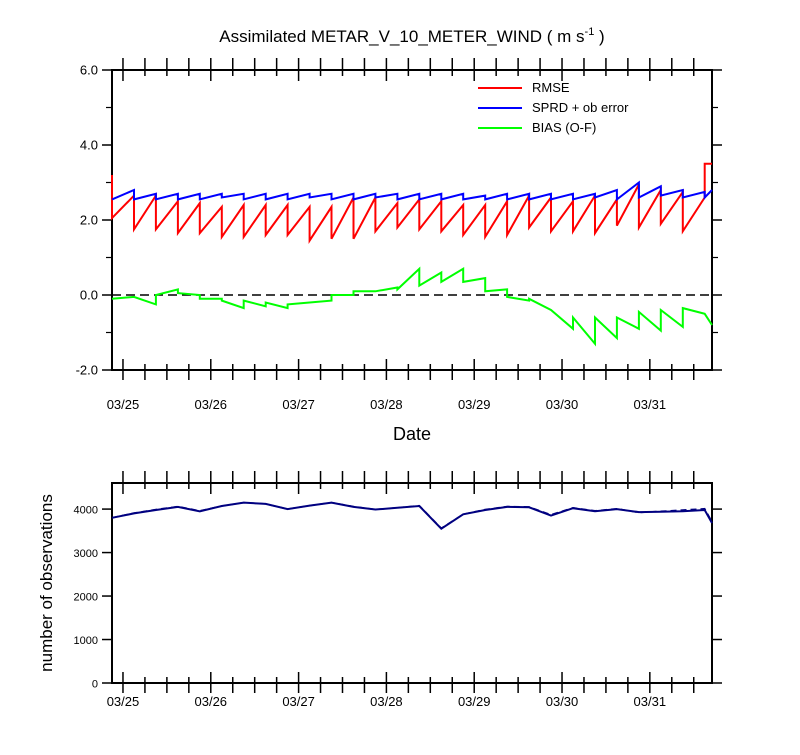 The height and width of the screenshot is (755, 800). I want to click on top-series-rmse, so click(411, 203).